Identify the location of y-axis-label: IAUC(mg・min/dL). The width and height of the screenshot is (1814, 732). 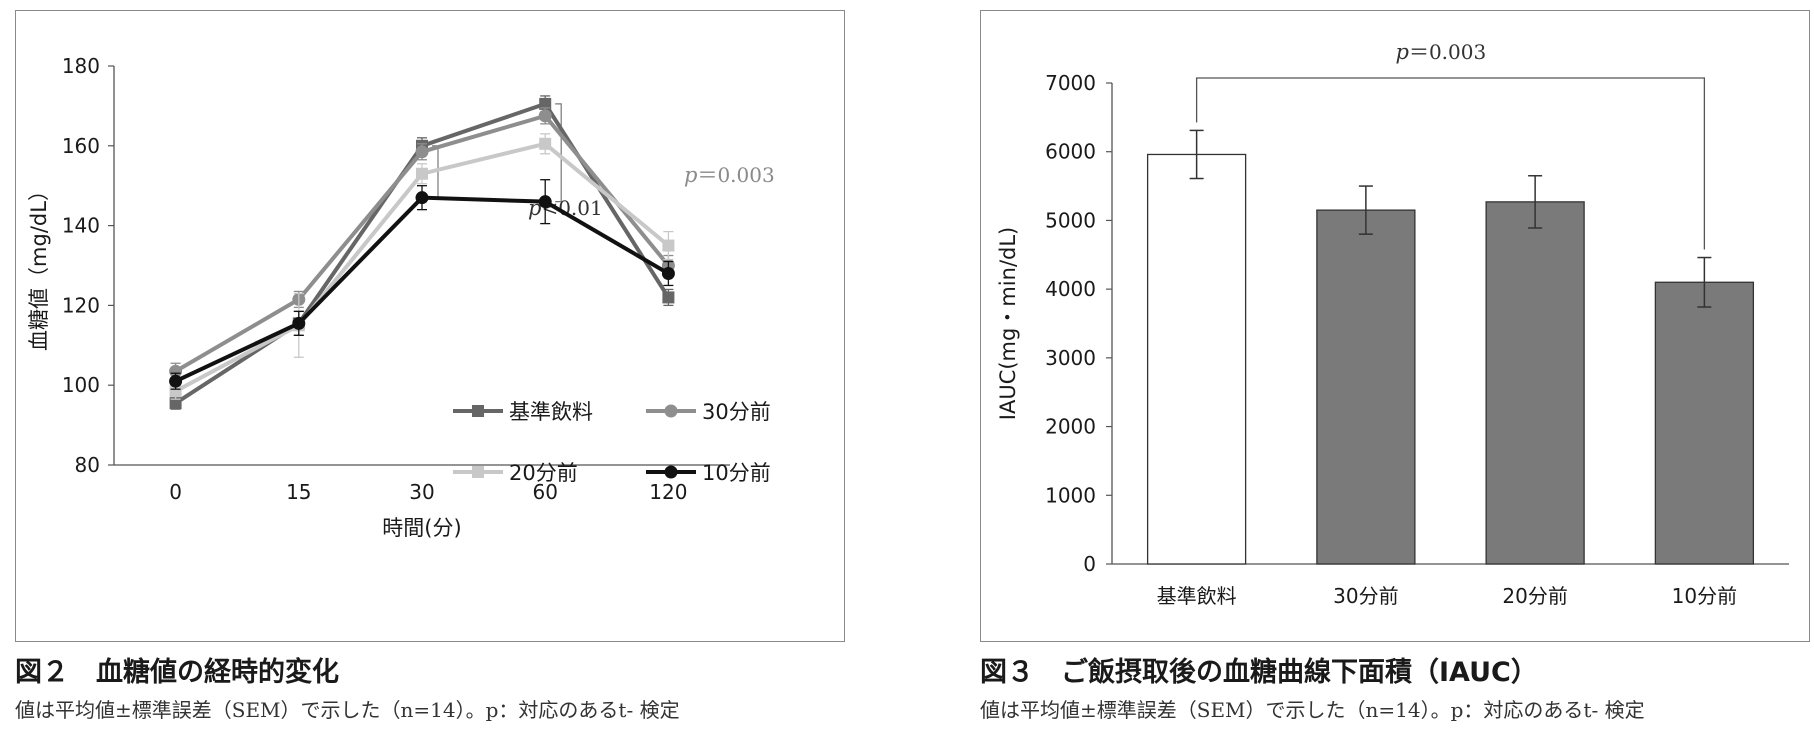
(1008, 323).